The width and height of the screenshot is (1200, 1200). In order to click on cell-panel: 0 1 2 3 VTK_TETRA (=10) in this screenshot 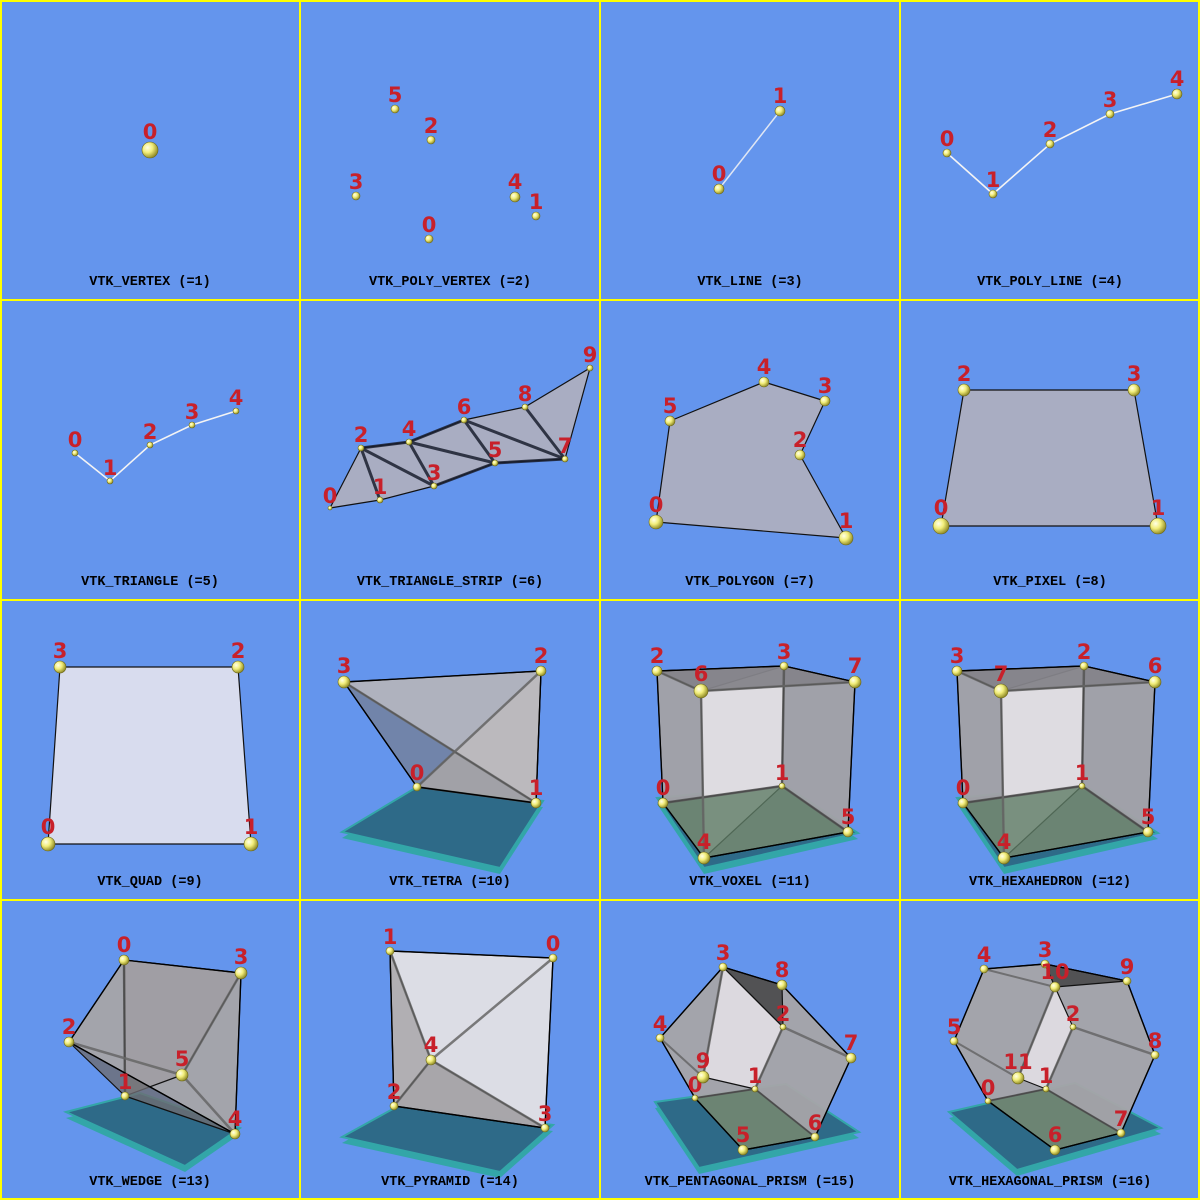, I will do `click(443, 767)`.